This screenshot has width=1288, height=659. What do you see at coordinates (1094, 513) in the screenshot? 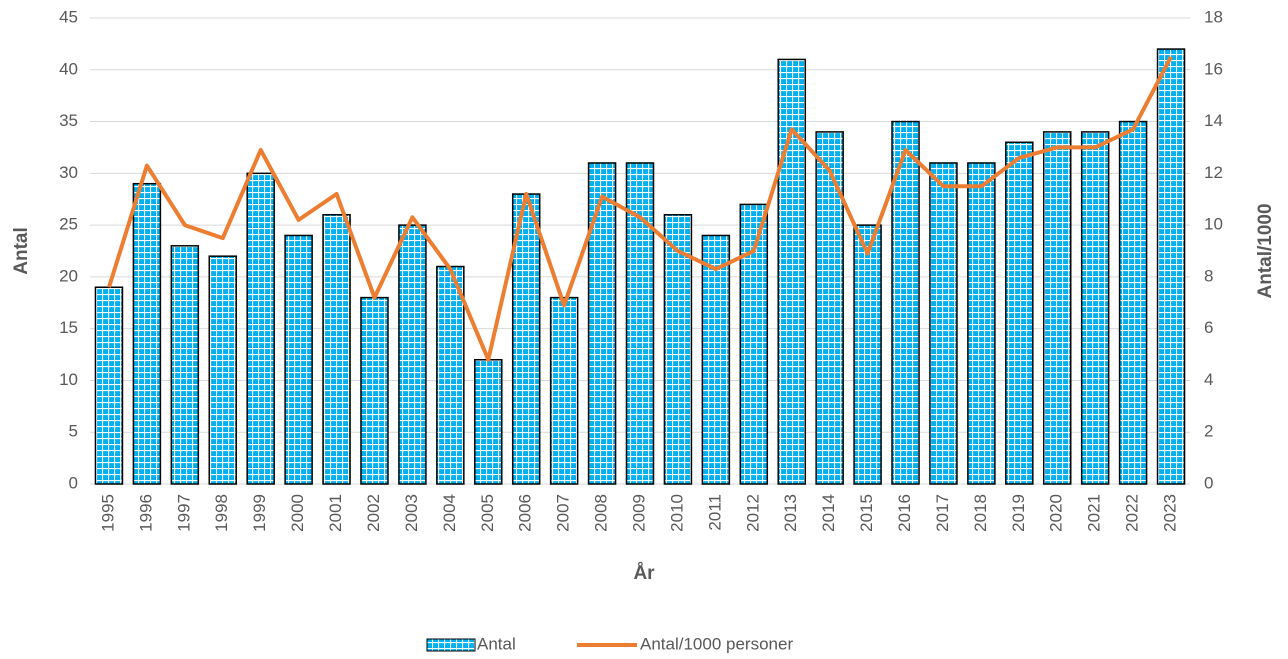
I see `x-tick-label: 2021` at bounding box center [1094, 513].